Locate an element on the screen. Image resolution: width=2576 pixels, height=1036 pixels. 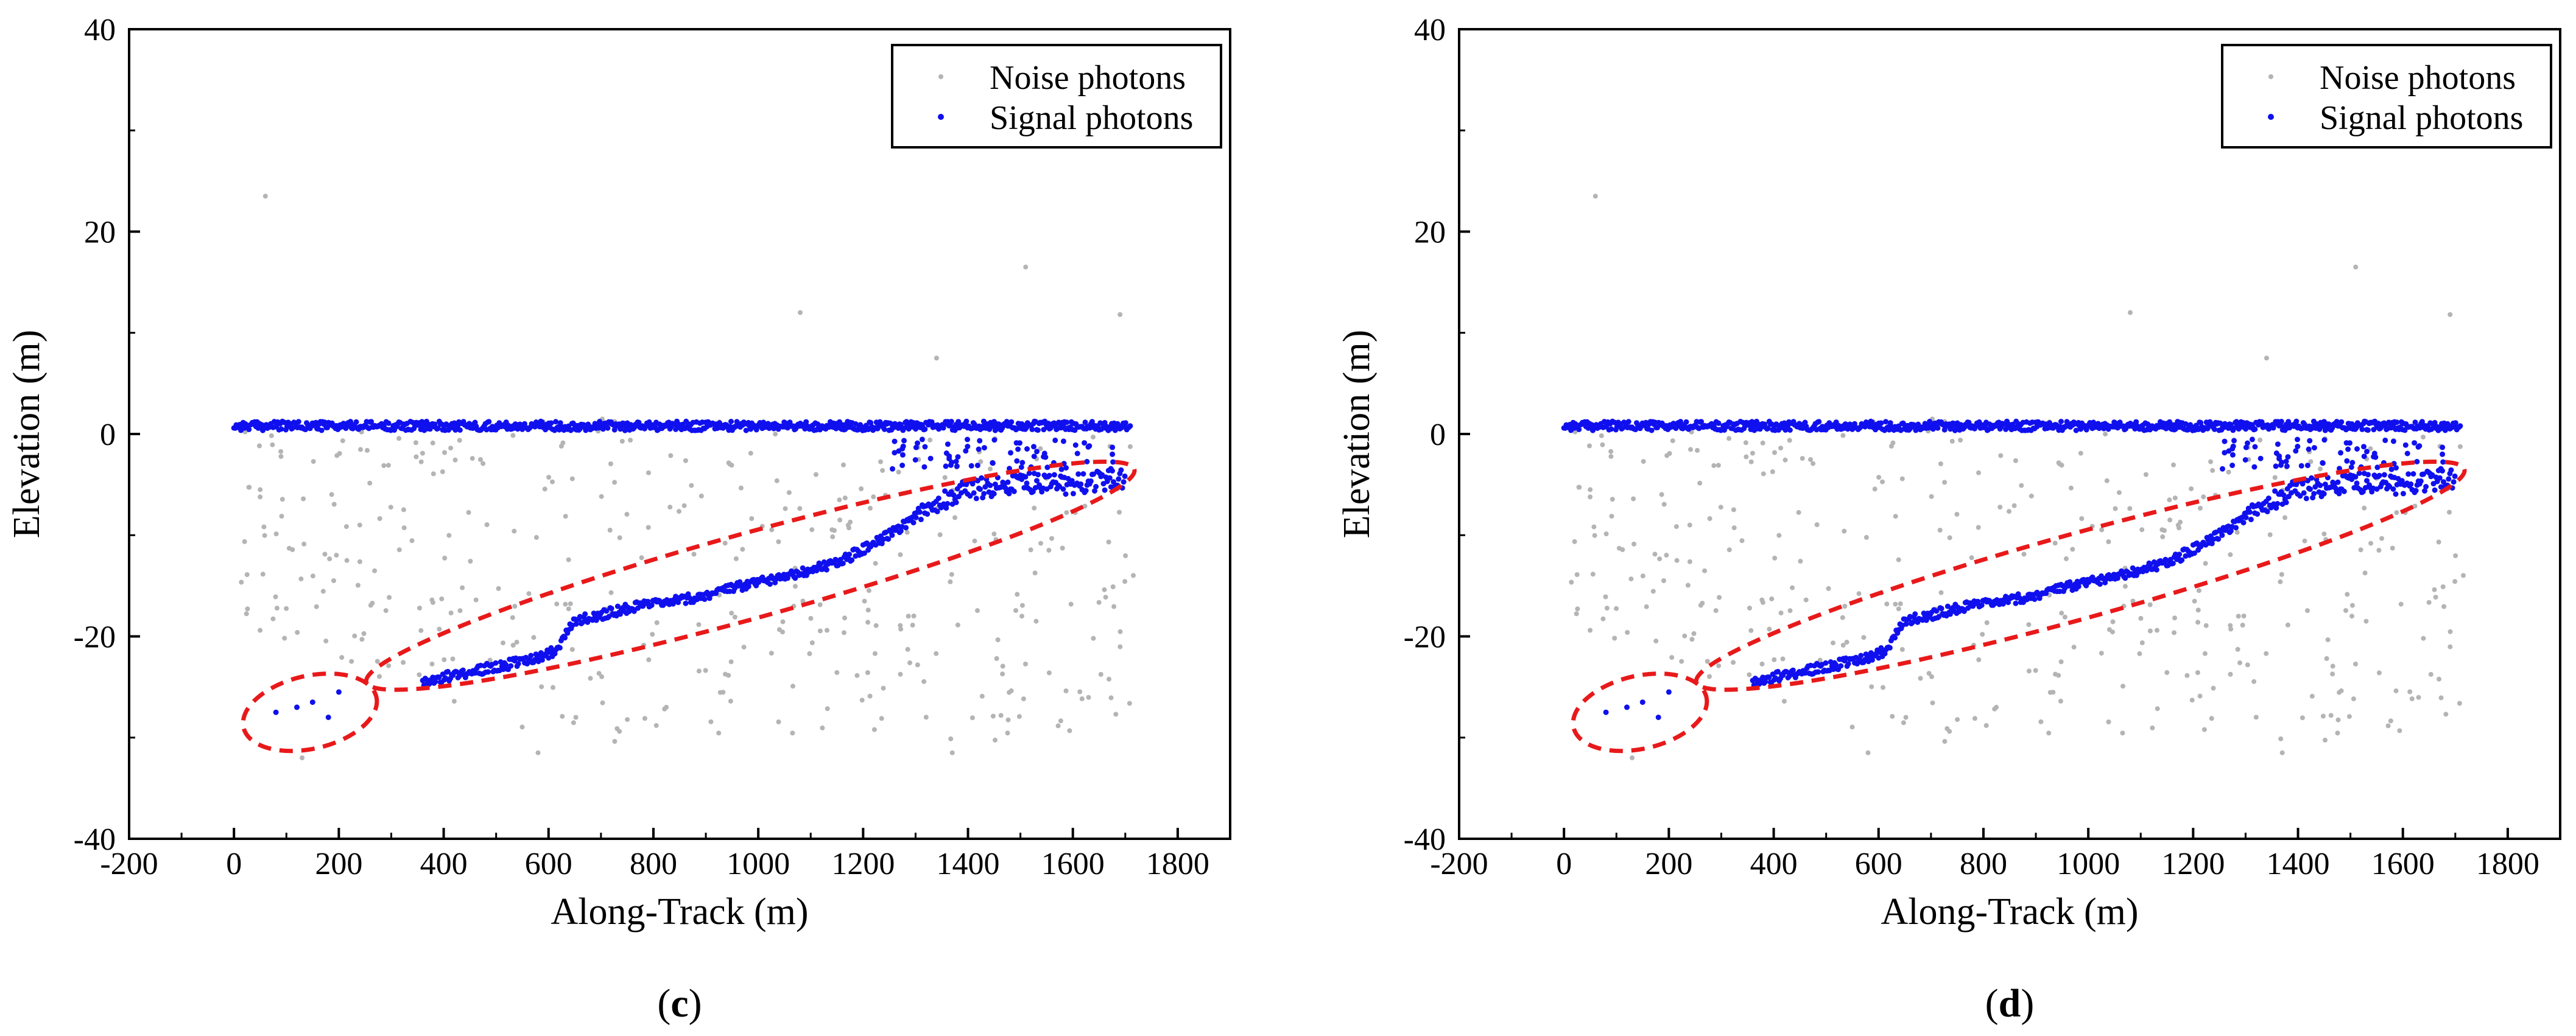
y-tick-label: 0 is located at coordinates (108, 435).